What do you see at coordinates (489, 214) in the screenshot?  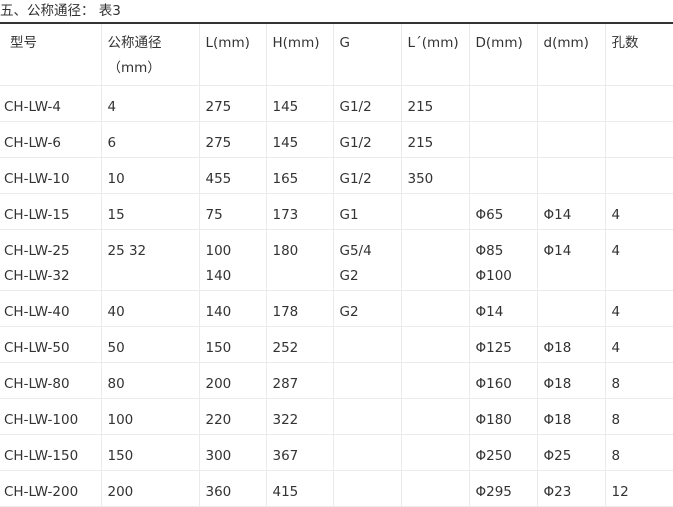 I see `cell-value: Φ65` at bounding box center [489, 214].